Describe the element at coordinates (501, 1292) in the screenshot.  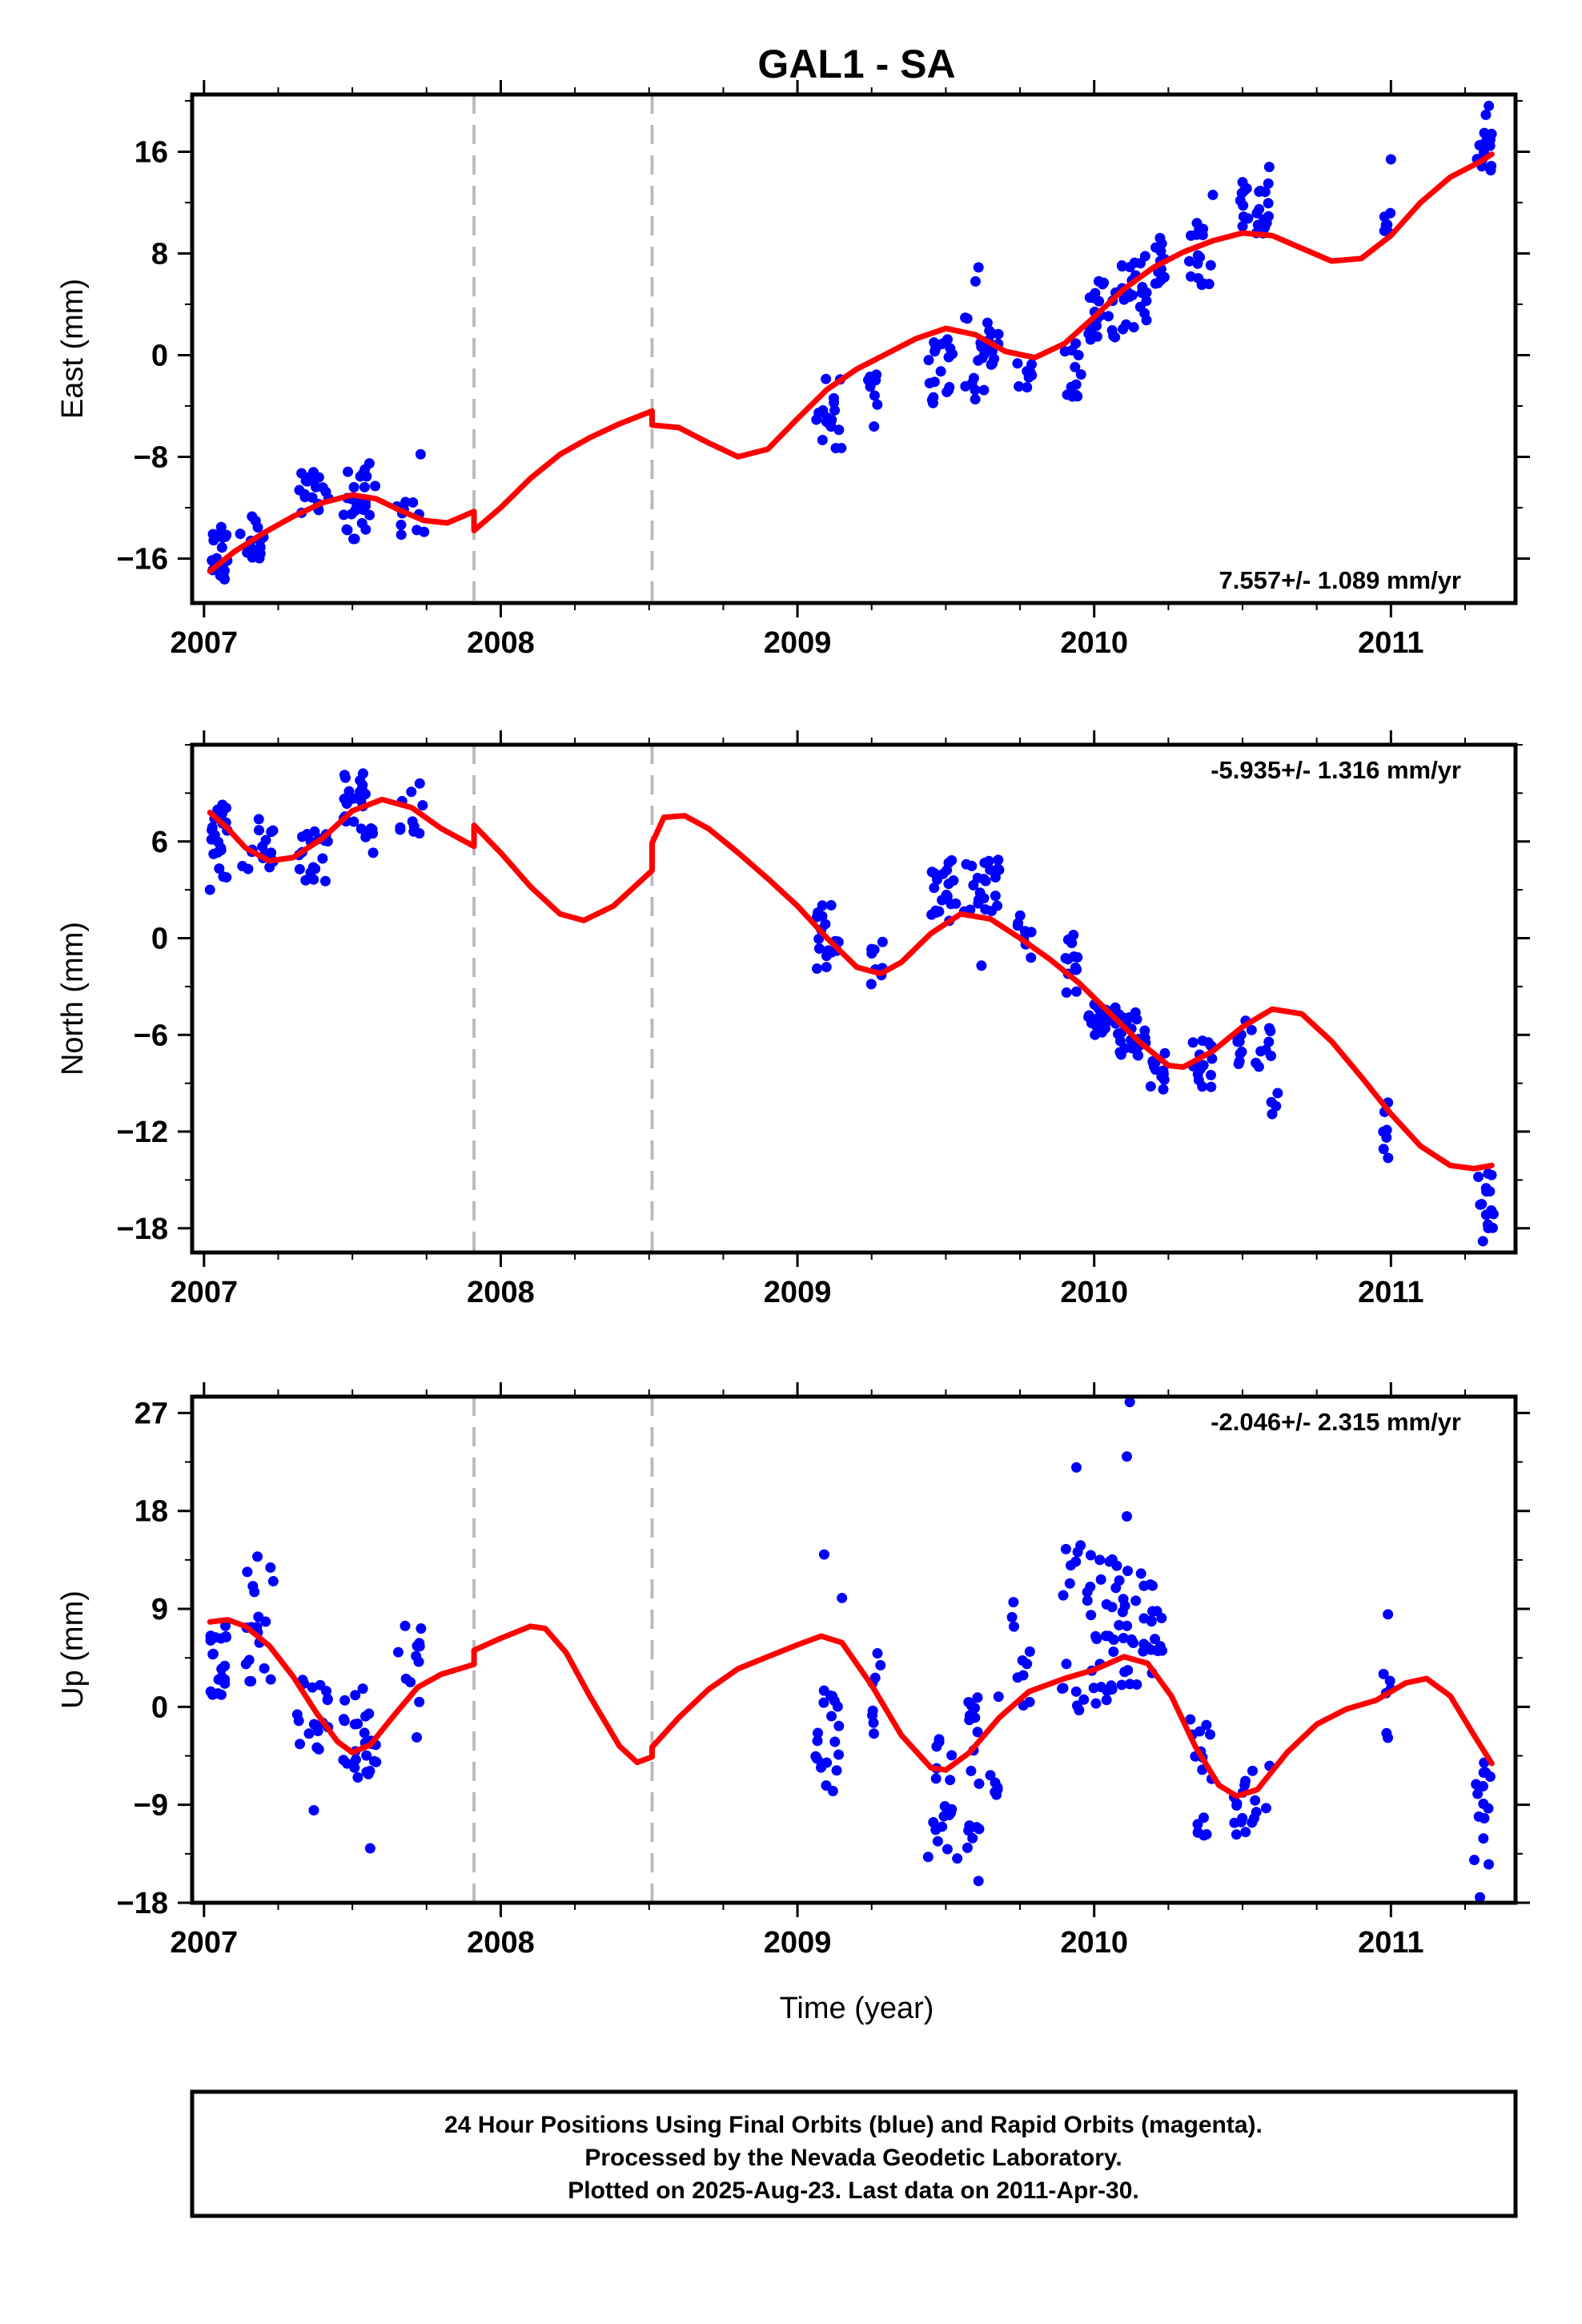
I see `x-tick-label: 2008` at that location.